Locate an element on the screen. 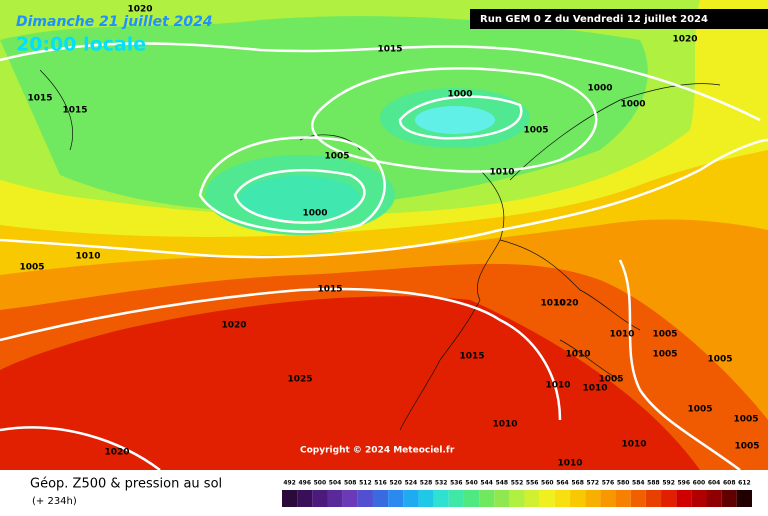 The width and height of the screenshot is (768, 516). isobar-label: 1025 is located at coordinates (299, 380).